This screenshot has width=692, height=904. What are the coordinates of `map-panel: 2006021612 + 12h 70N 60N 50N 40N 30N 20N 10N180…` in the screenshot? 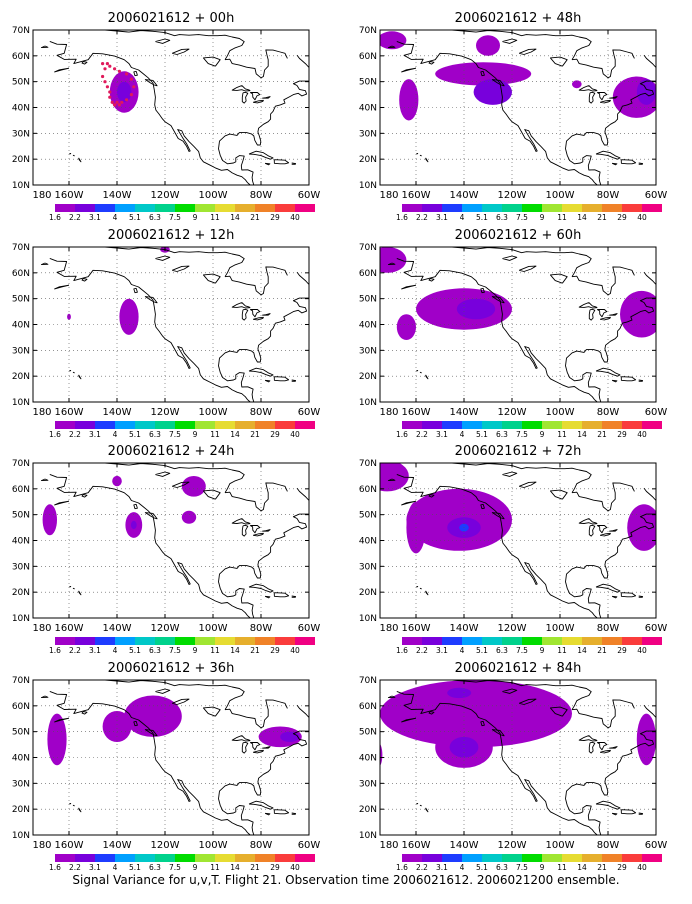 It's located at (166, 333).